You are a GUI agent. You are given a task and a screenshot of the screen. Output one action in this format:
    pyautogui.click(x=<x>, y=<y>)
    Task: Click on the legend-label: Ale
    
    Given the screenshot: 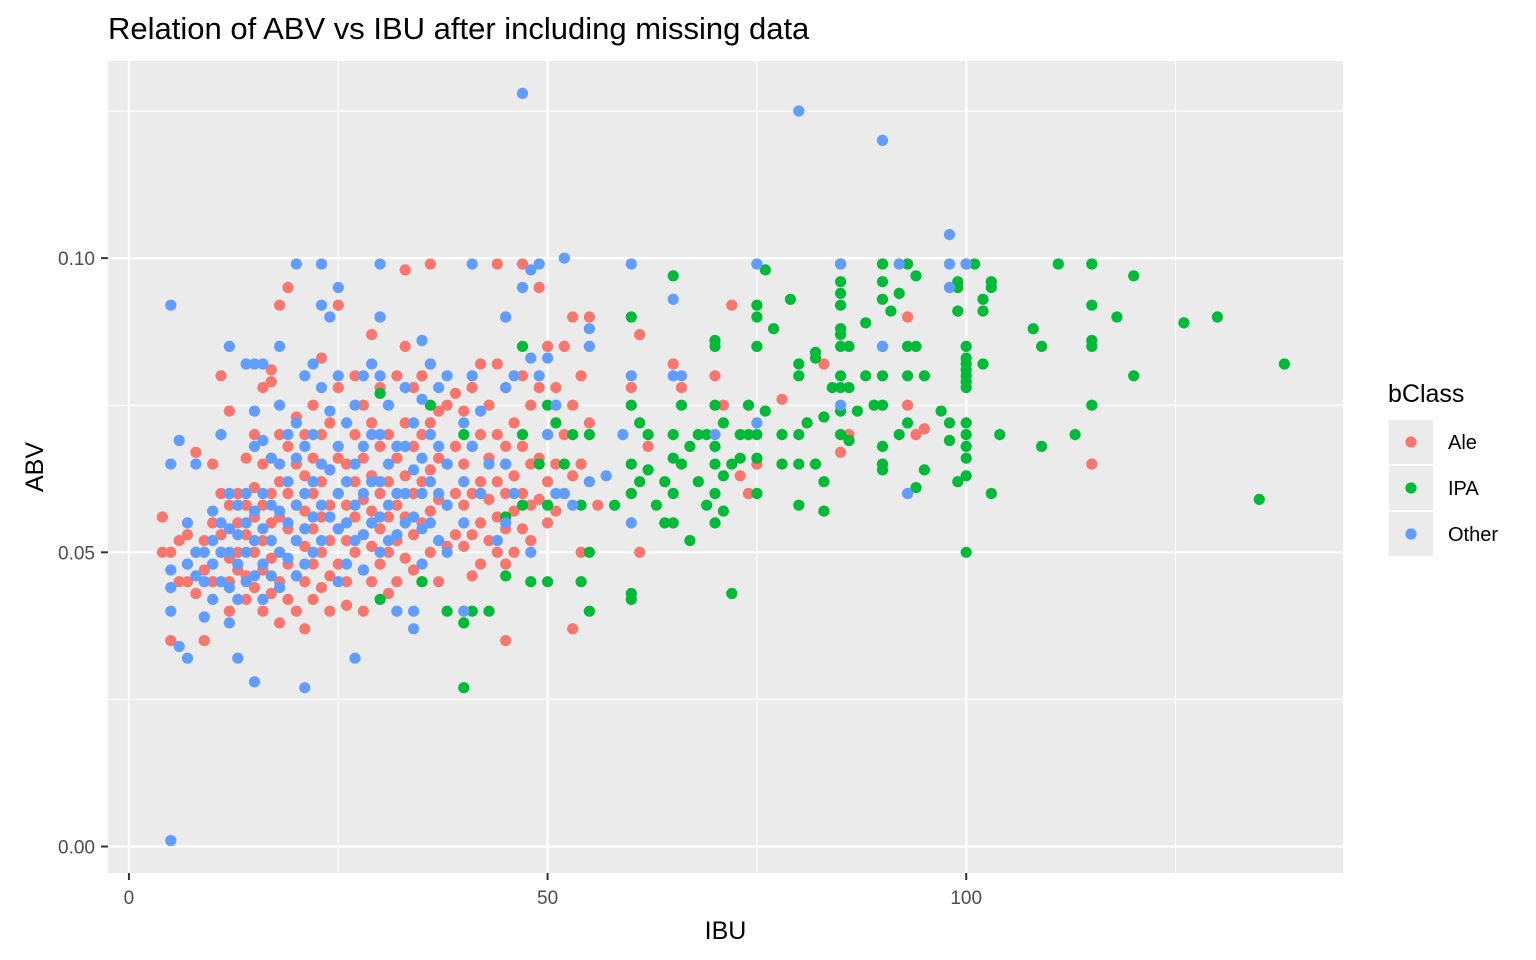 What is the action you would take?
    pyautogui.click(x=1462, y=443)
    